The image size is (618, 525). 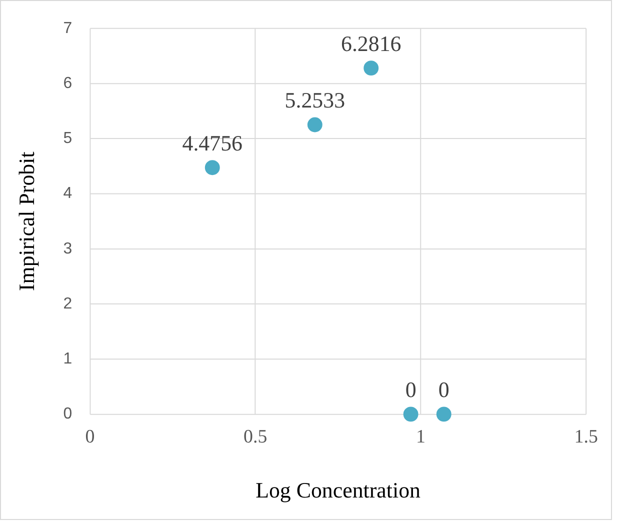 I want to click on y-tick-label: 2, so click(x=67, y=303).